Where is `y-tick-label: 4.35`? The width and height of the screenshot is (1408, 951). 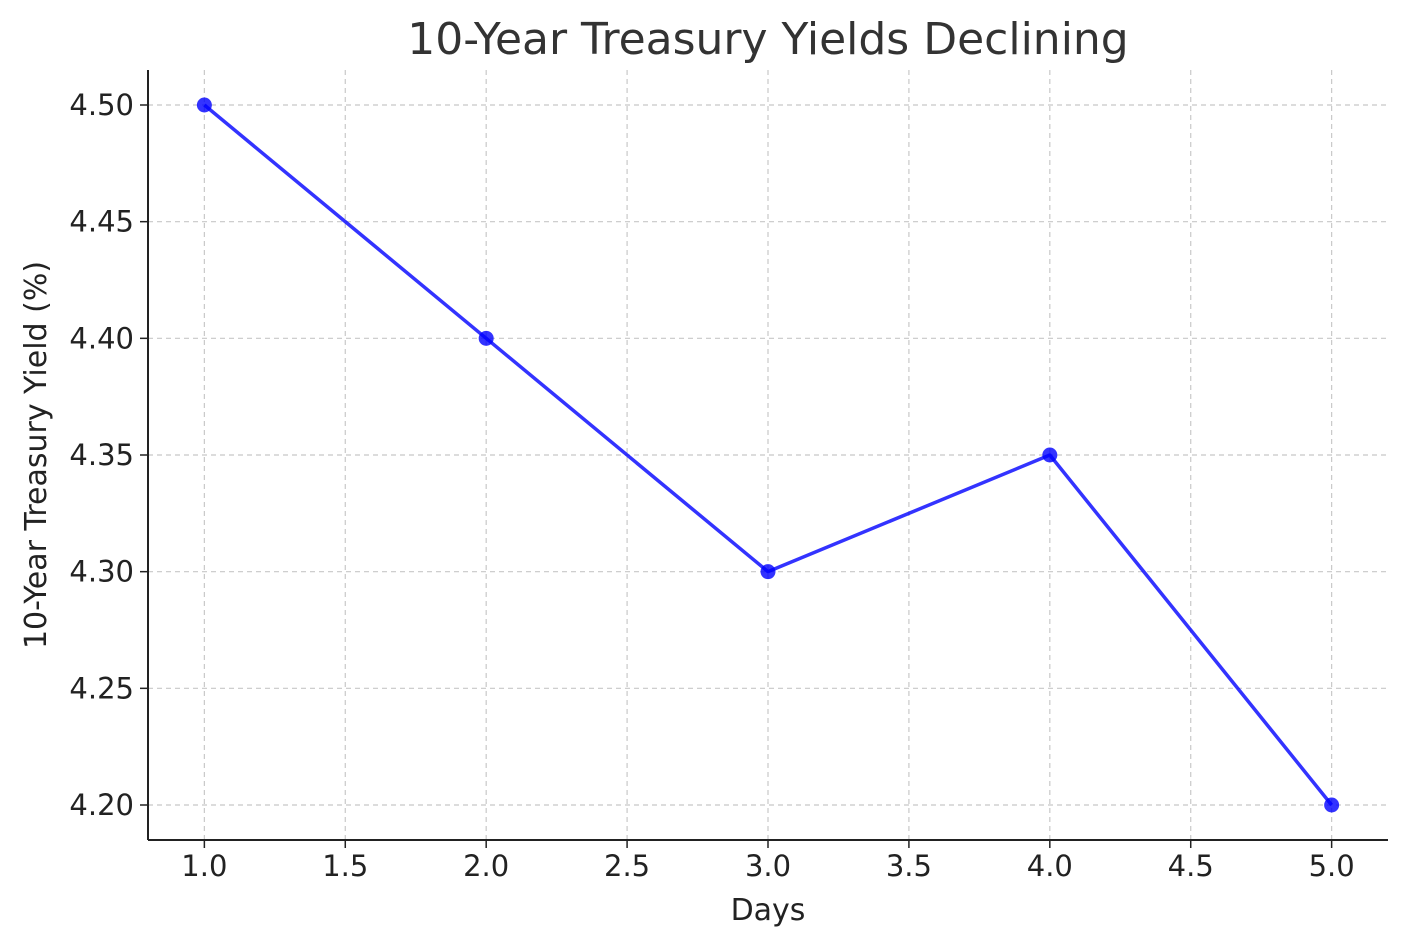 y-tick-label: 4.35 is located at coordinates (101, 455).